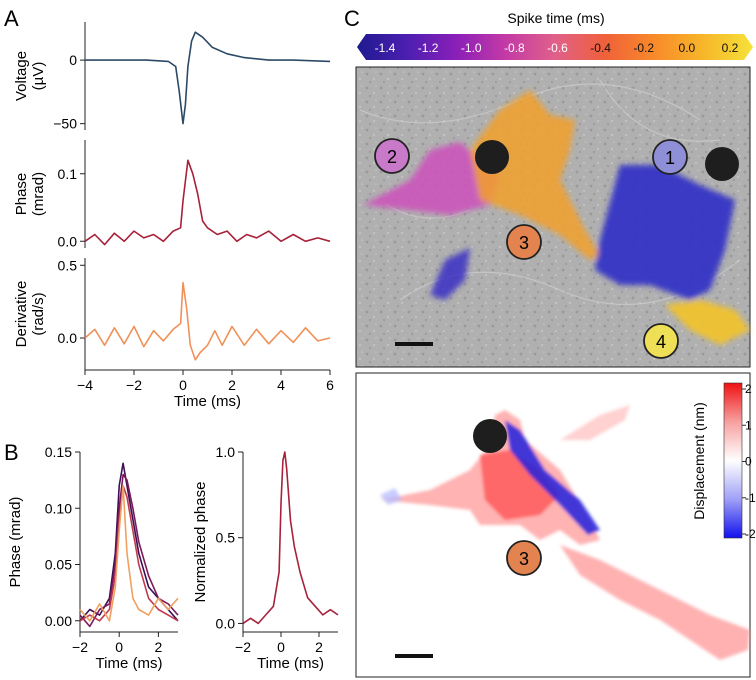 This screenshot has height=680, width=756. I want to click on spike-time-tick-label: 0.2, so click(730, 48).